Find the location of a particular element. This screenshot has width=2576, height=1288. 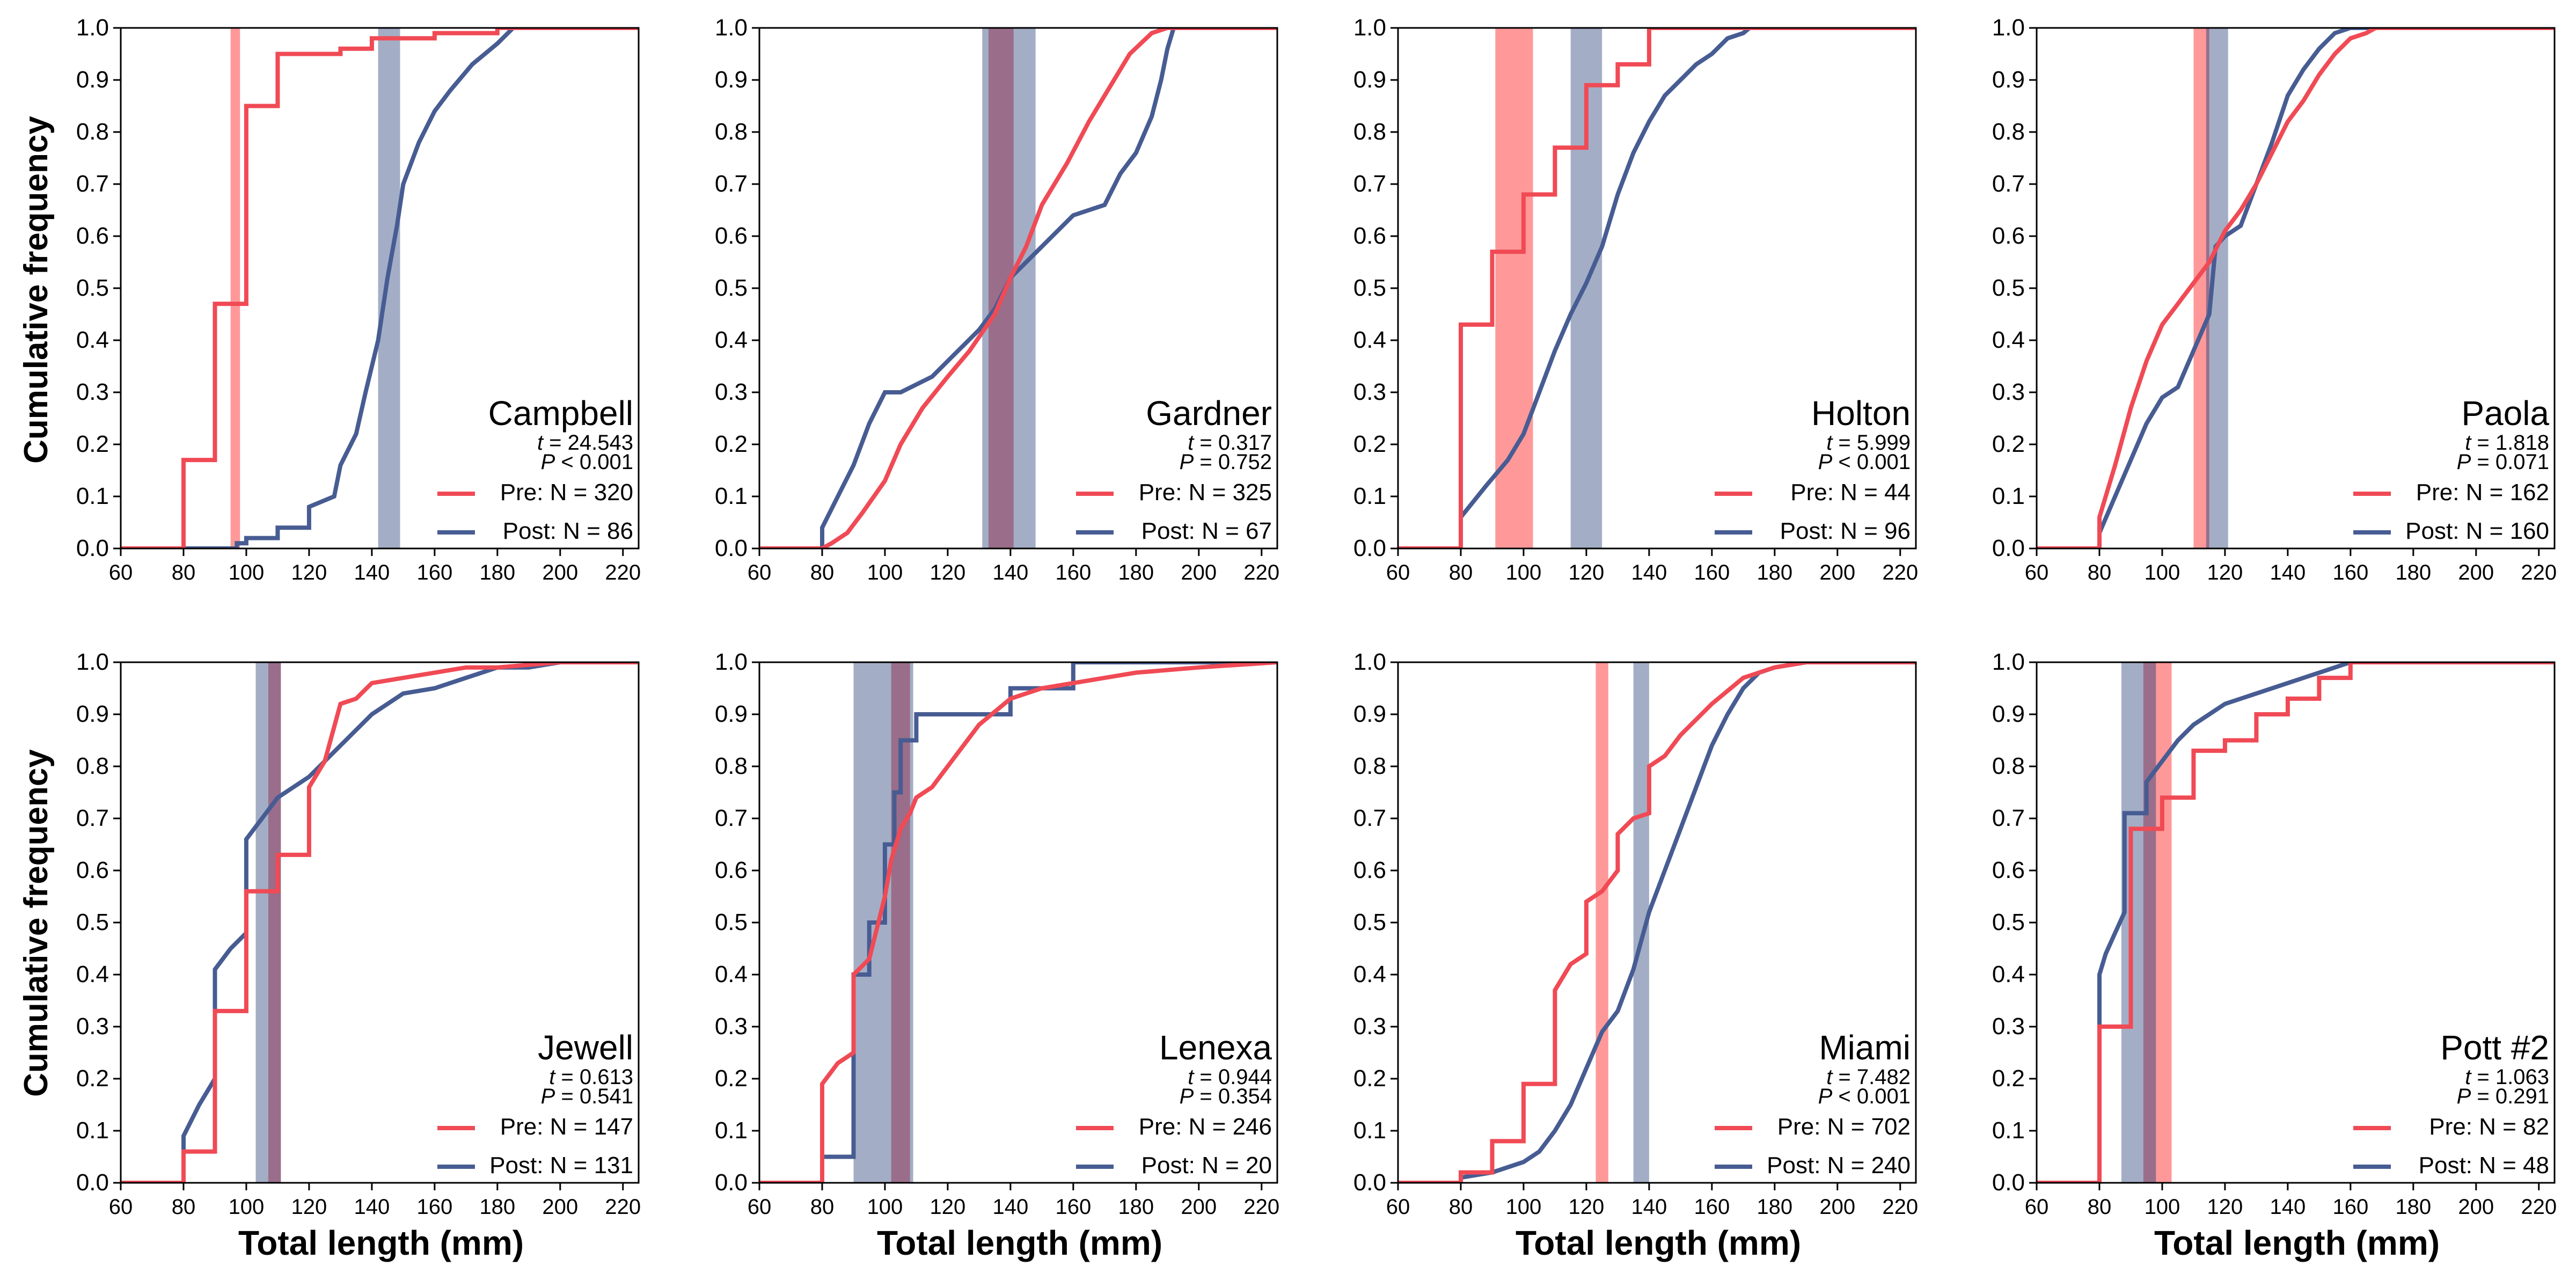

pre-band is located at coordinates (1602, 922).